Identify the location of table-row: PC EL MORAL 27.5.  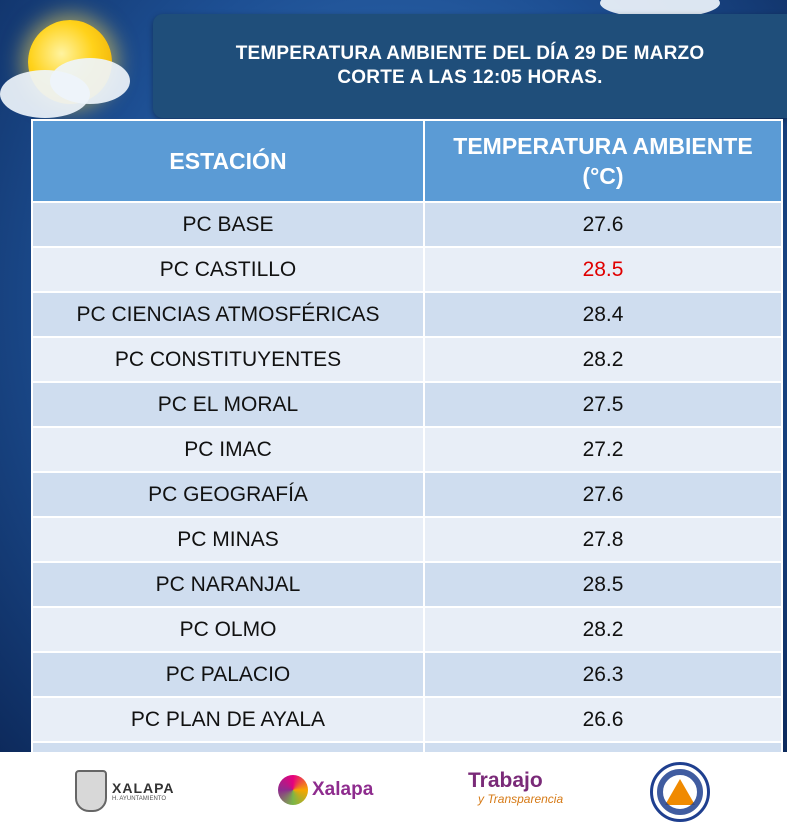
(407, 404).